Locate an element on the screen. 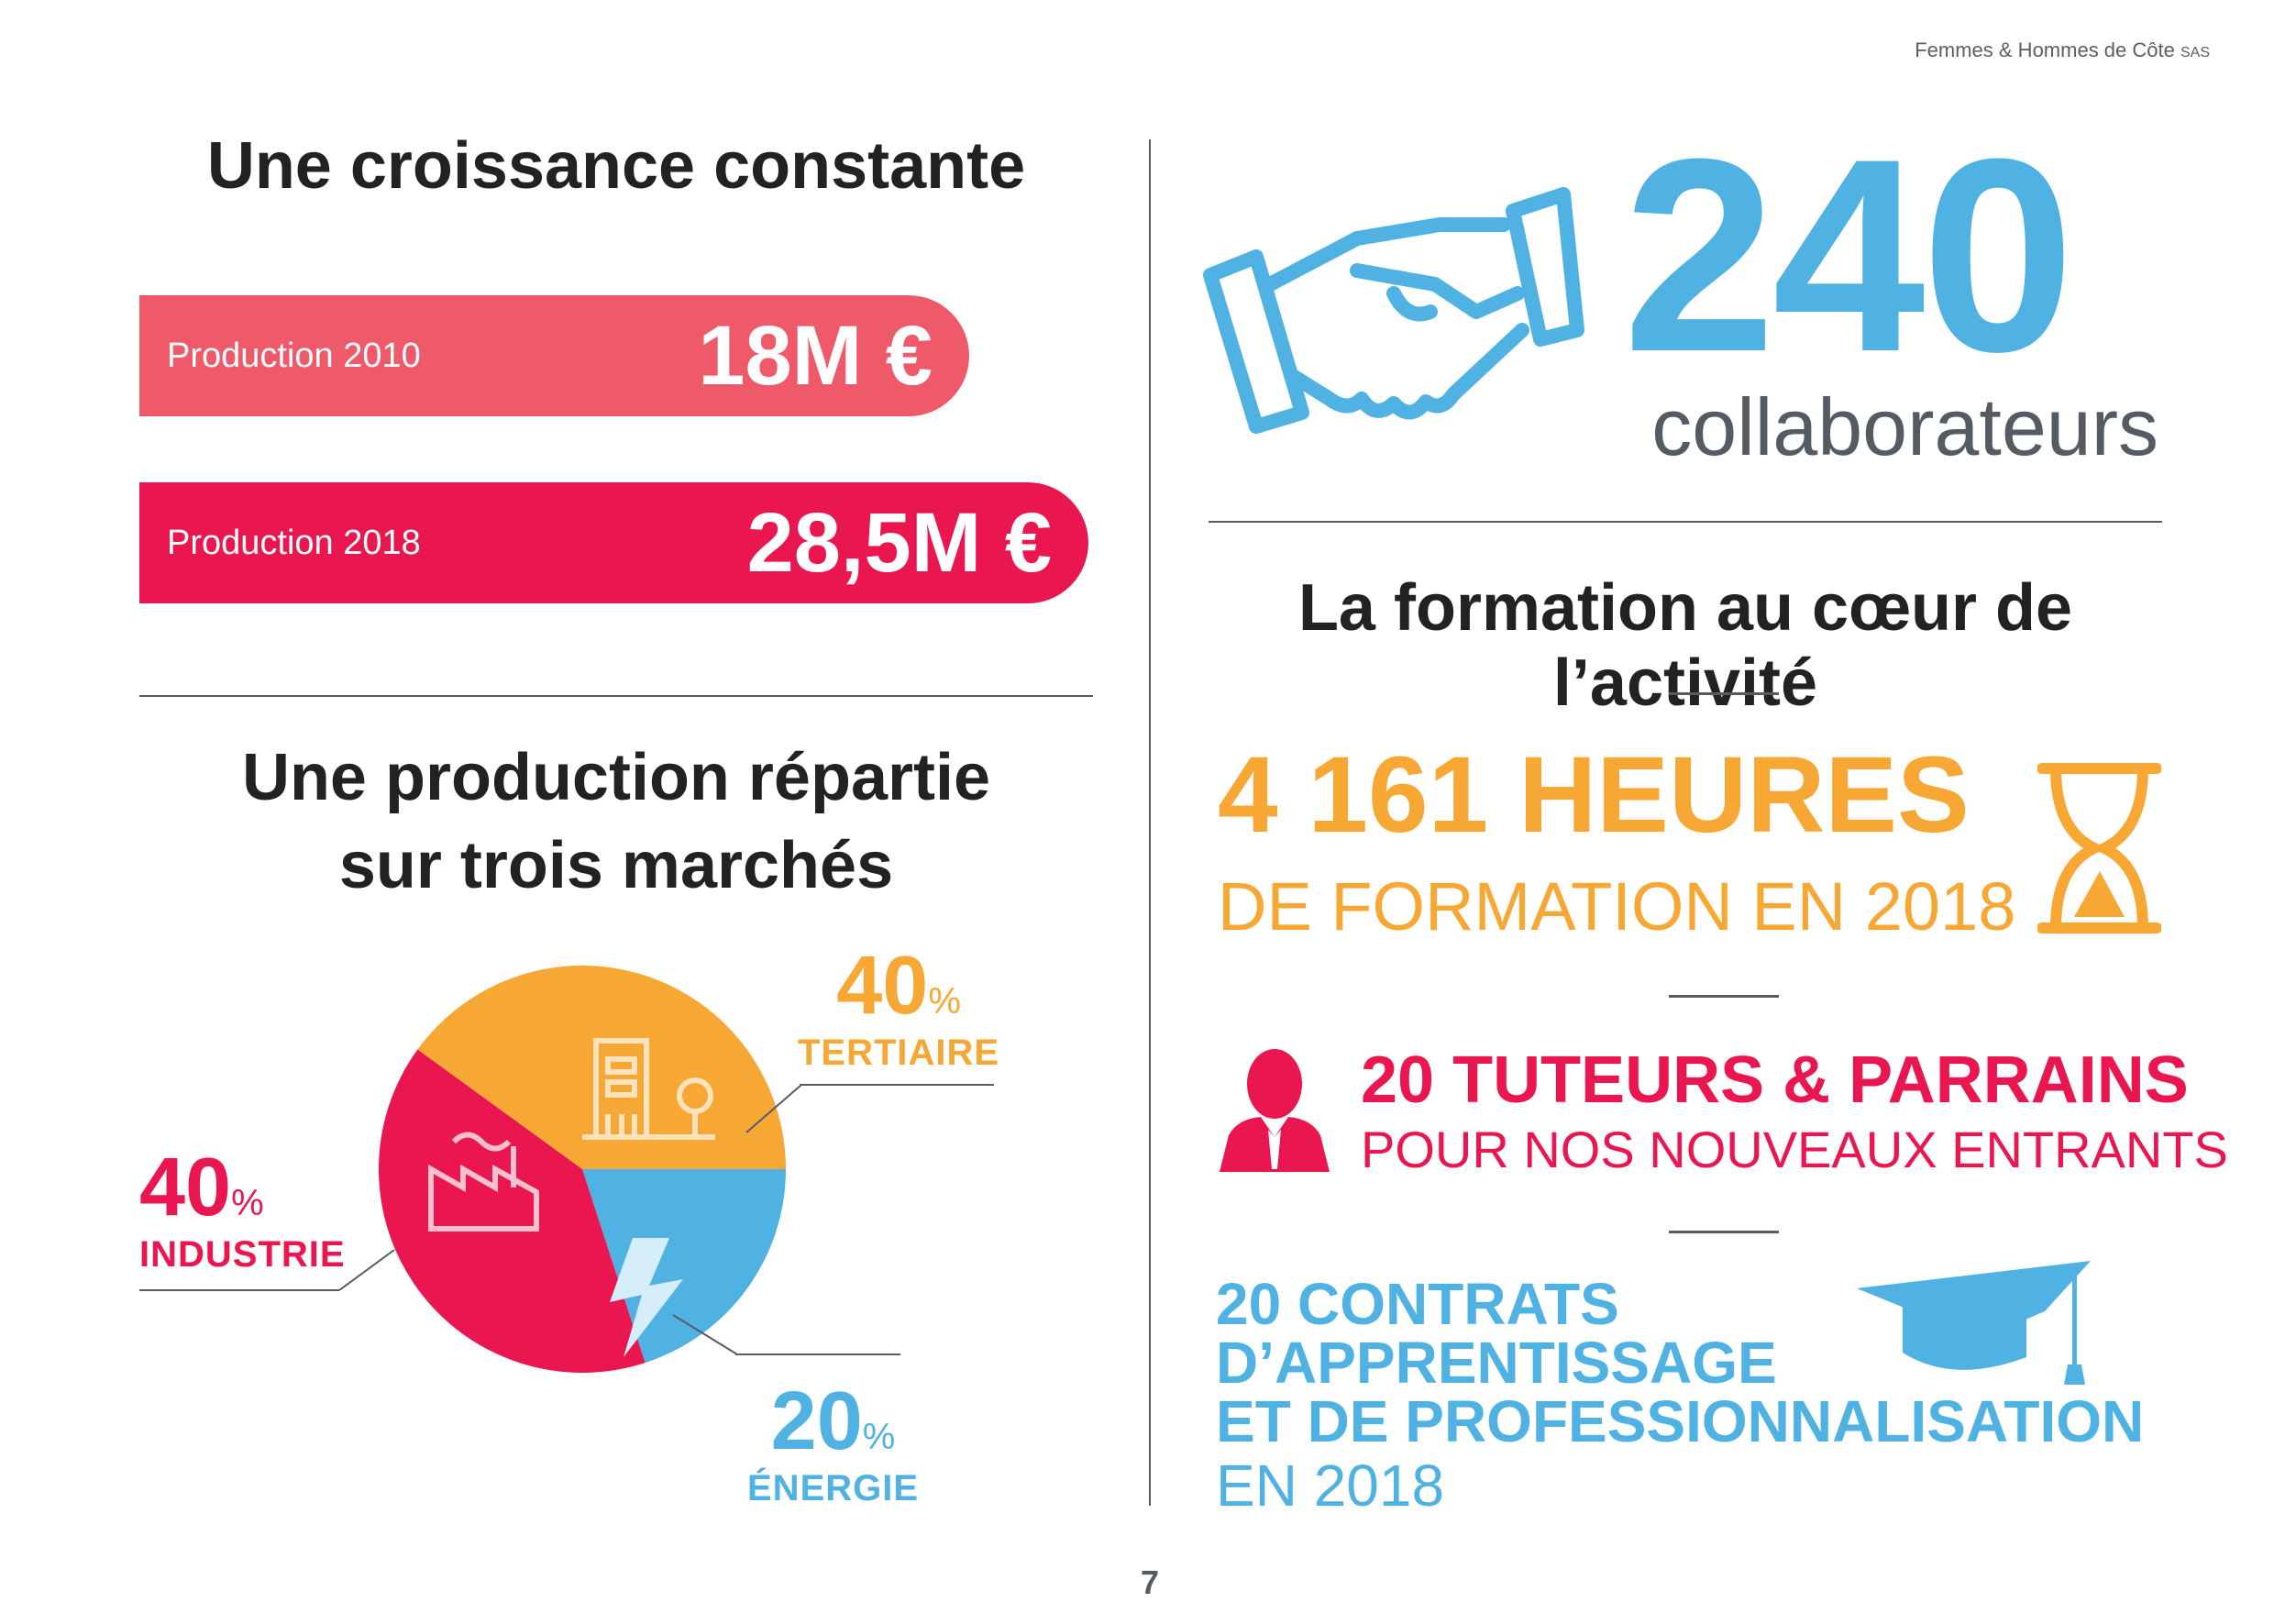 The width and height of the screenshot is (2274, 1624). industrie-label-group: 40% INDUSTRIE is located at coordinates (242, 1211).